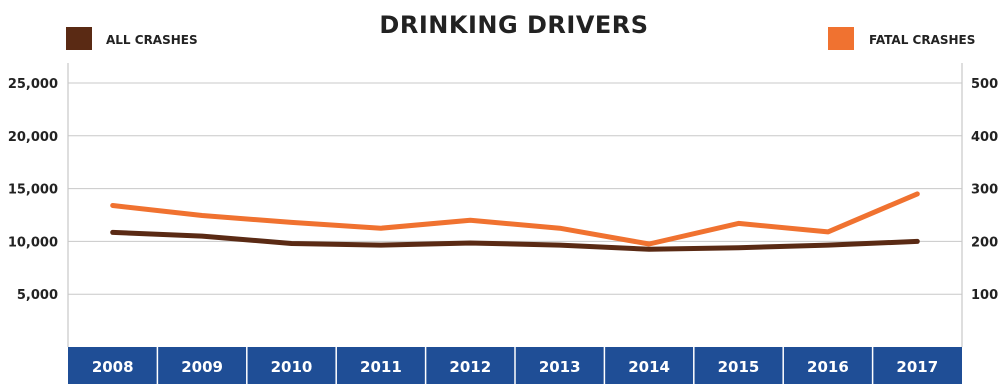  I want to click on left-axis-tick-label: 15,000, so click(33, 190).